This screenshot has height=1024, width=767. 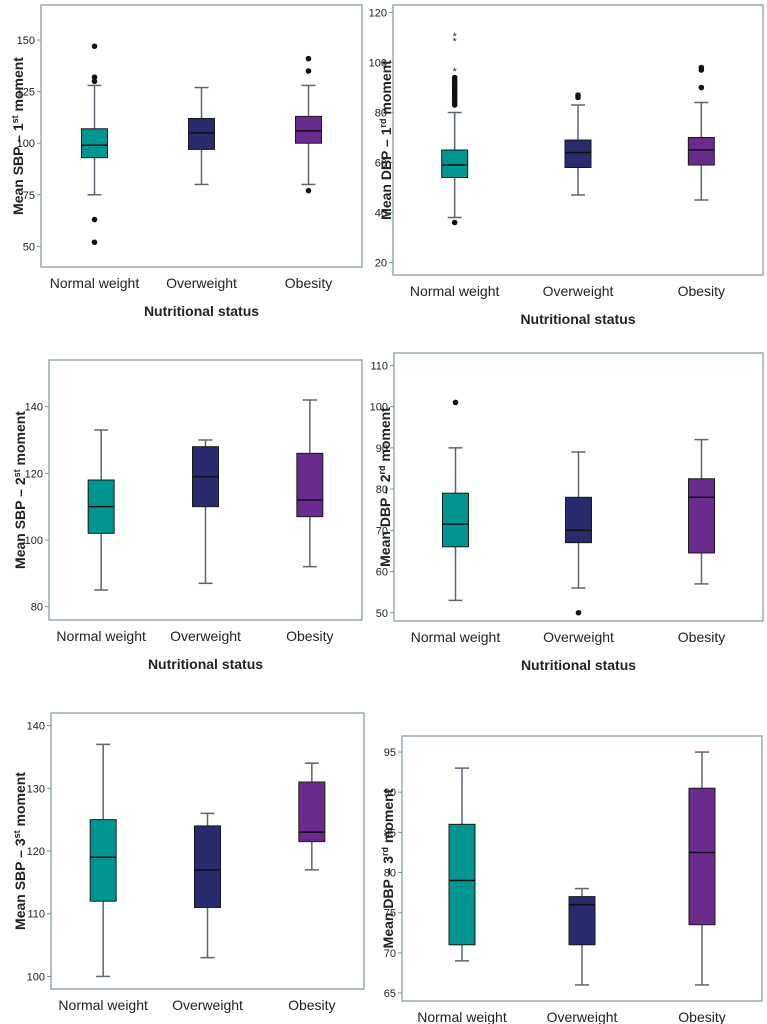 I want to click on y-axis-label: Mean DBP – 2rd moment, so click(x=385, y=487).